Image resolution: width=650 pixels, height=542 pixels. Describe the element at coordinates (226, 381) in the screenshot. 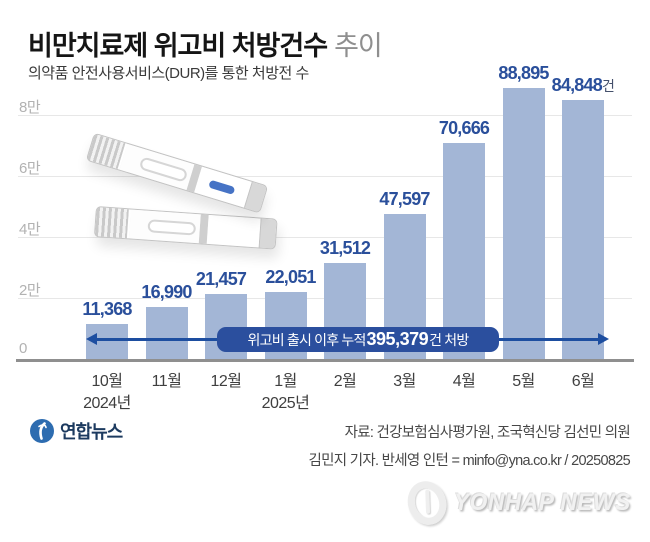

I see `x-axis-label-12월: 12월` at that location.